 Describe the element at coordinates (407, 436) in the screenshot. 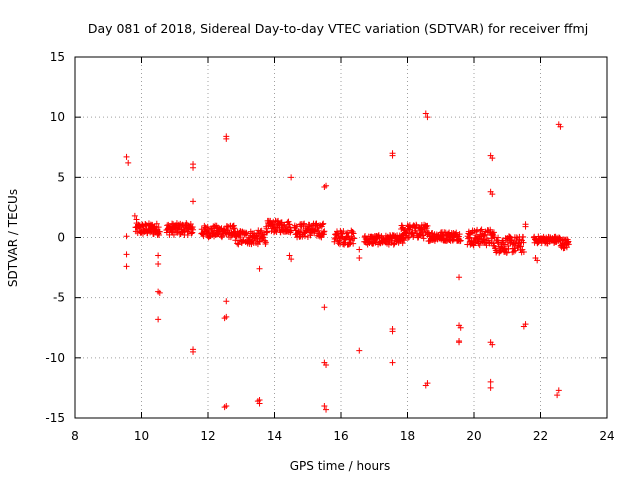

I see `x-tick-label: 18` at that location.